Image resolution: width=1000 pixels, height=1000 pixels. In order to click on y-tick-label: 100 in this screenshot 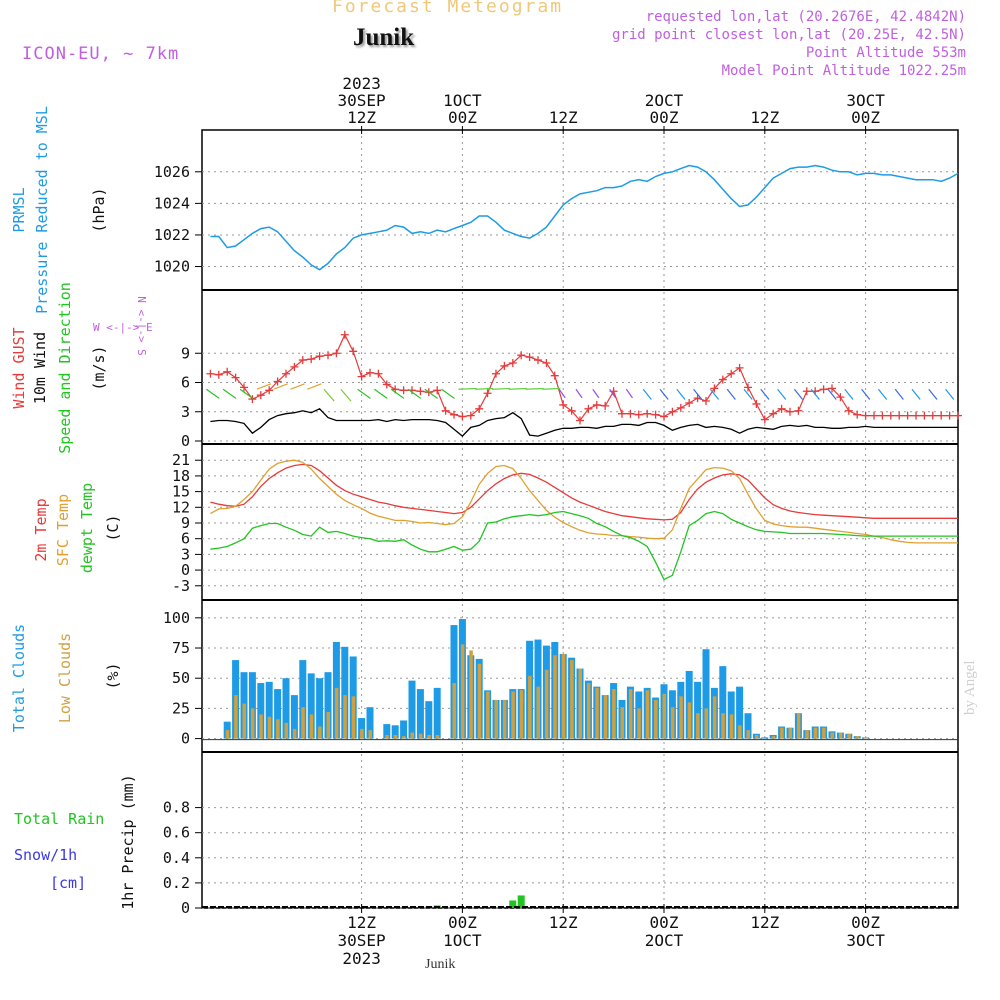, I will do `click(176, 618)`.